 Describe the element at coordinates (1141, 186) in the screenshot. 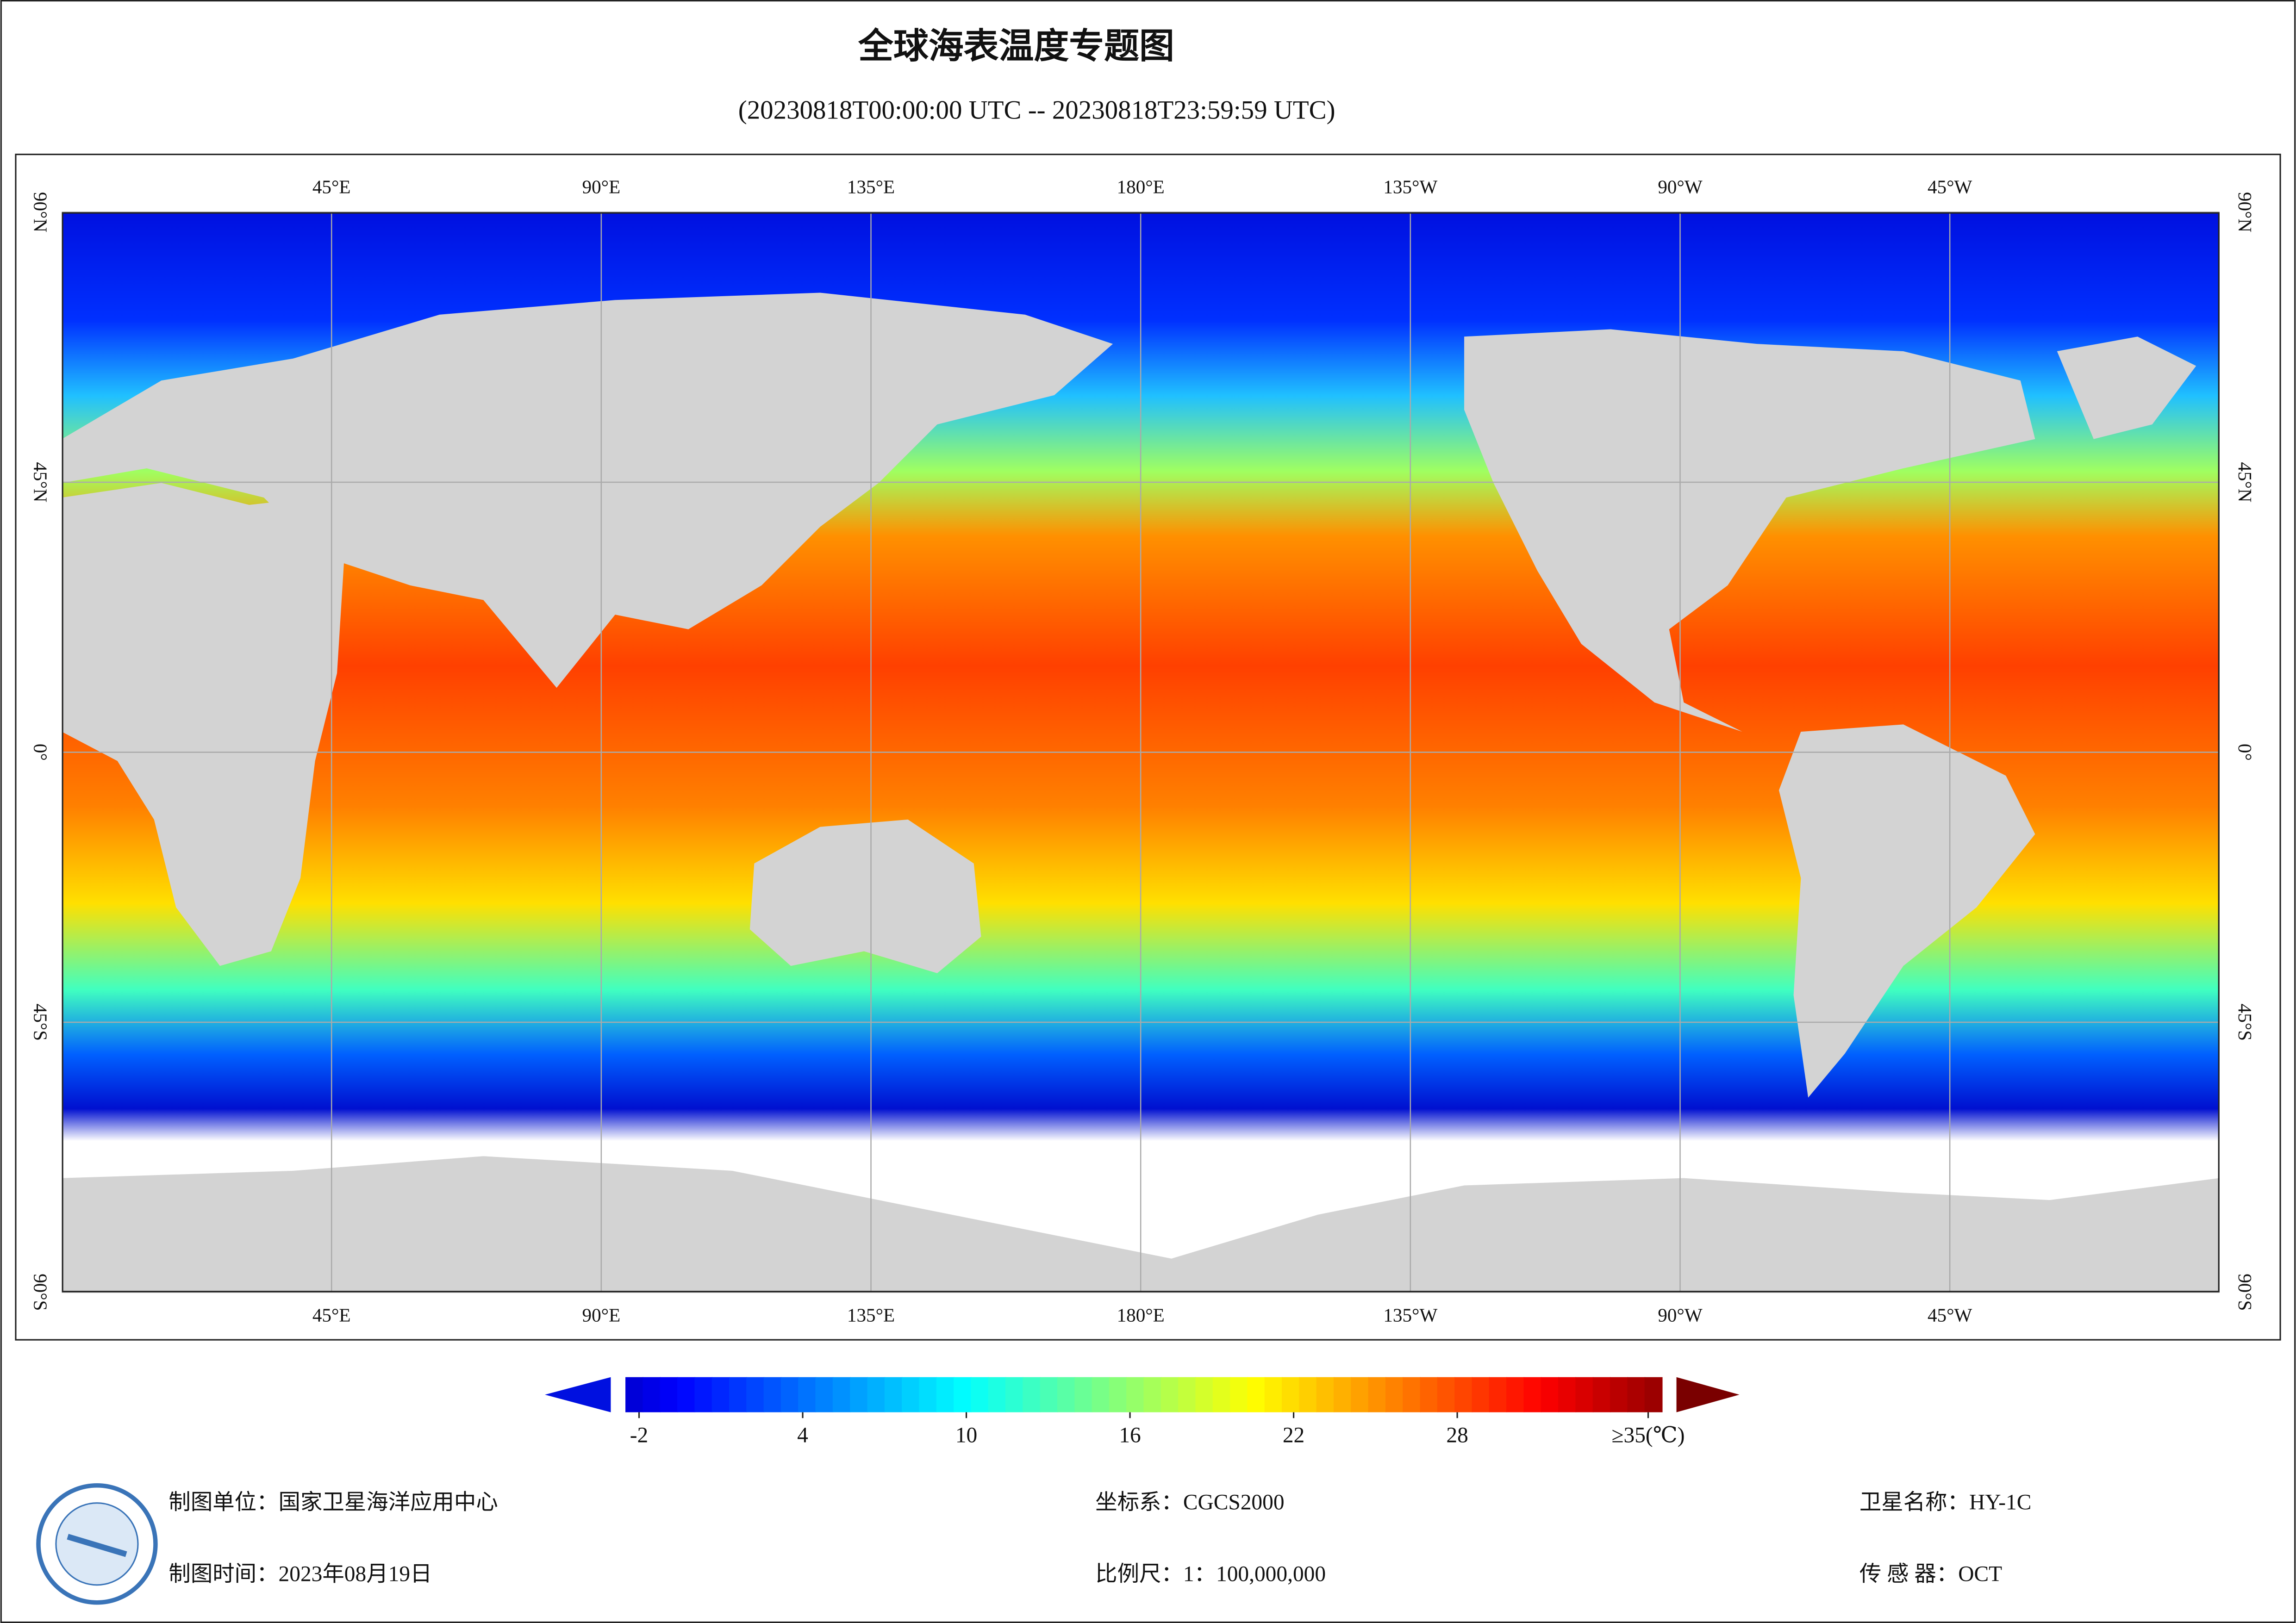

I see `lon-label-top: 180°E` at that location.